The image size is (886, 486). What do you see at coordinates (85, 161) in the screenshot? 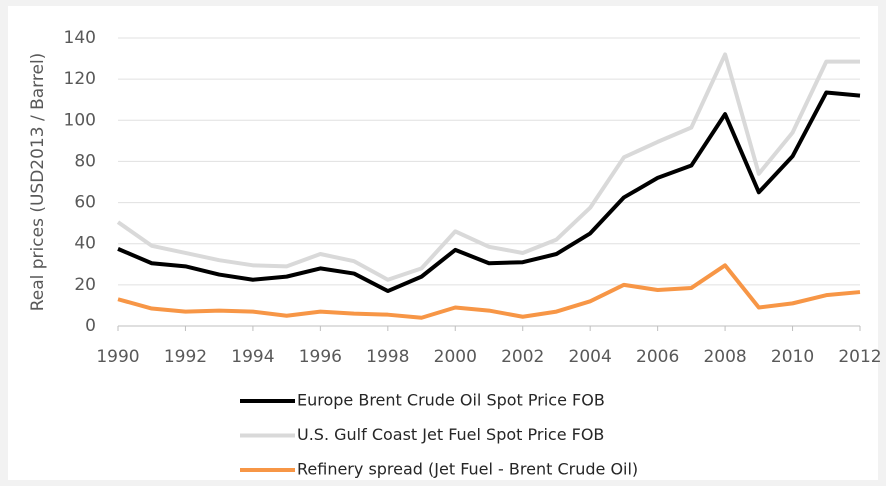
I see `y-tick-label: 80` at bounding box center [85, 161].